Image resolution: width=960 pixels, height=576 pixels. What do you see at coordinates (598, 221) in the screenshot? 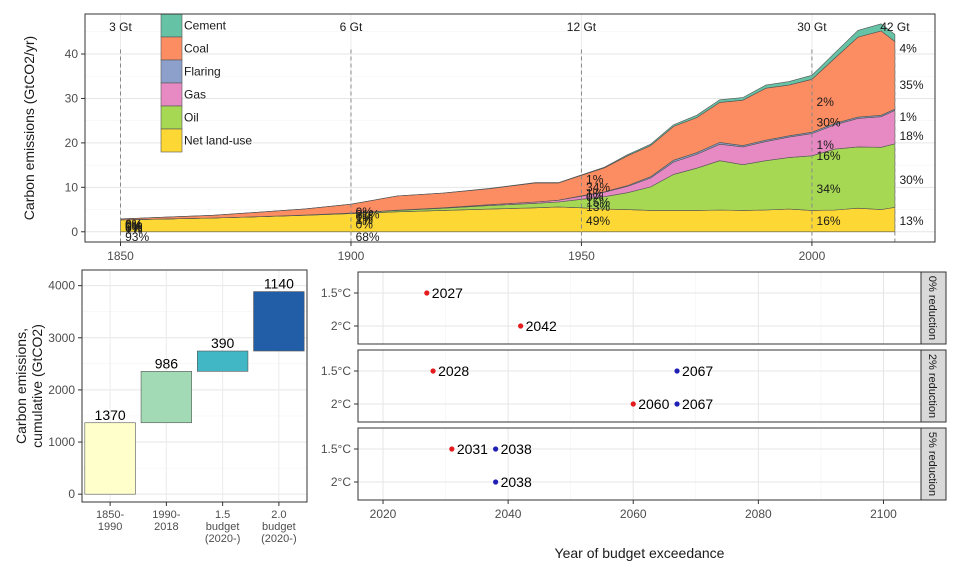
I see `percent-label: 49%` at bounding box center [598, 221].